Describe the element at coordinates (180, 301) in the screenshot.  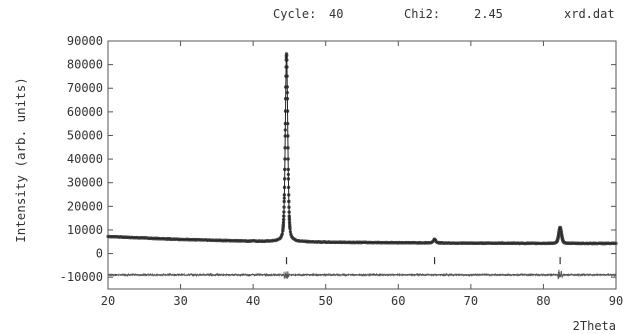
I see `x-tick-label: 30` at that location.